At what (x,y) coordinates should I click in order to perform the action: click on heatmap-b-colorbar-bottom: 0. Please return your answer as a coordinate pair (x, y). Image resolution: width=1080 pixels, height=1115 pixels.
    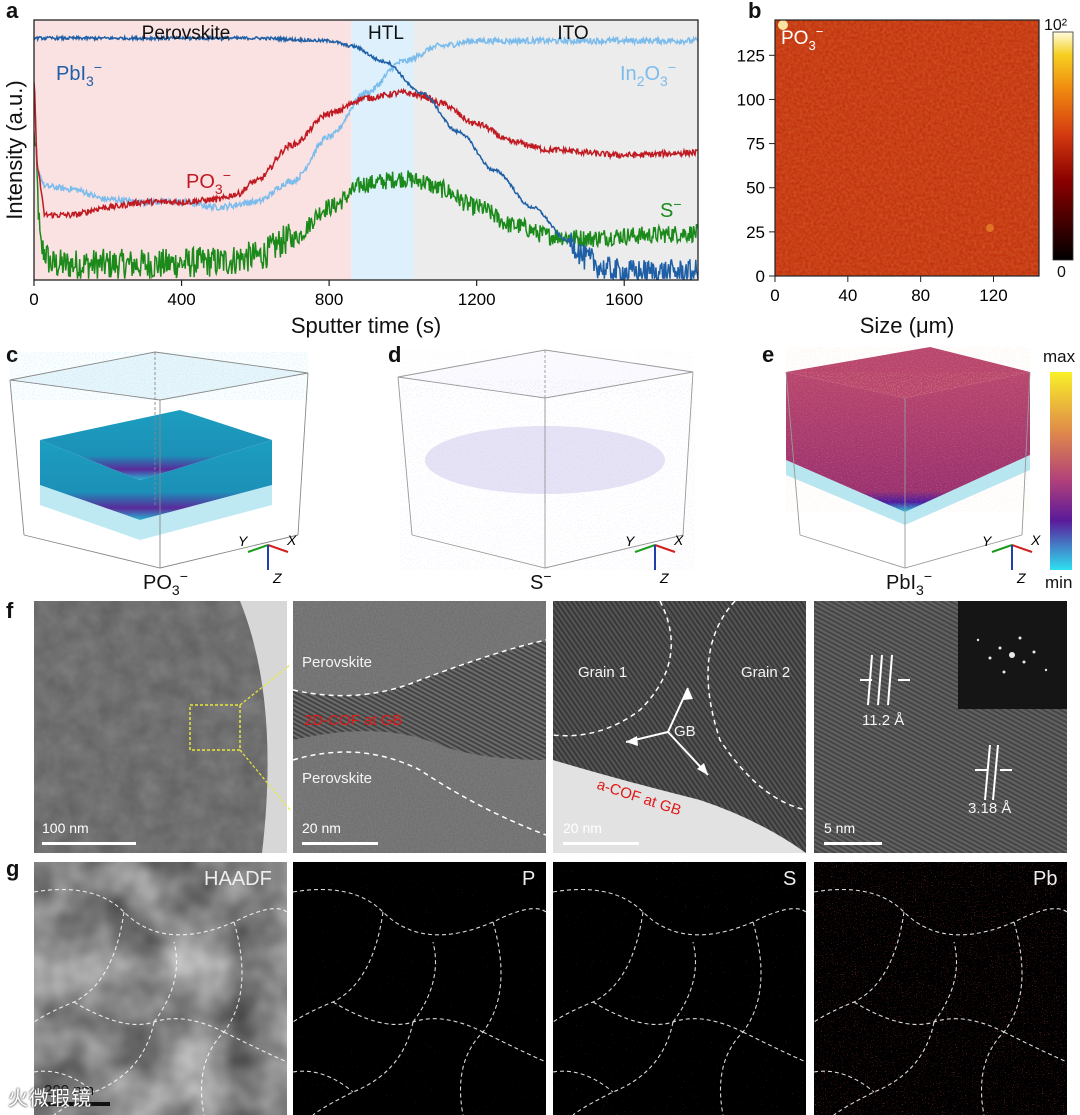
    Looking at the image, I should click on (1061, 272).